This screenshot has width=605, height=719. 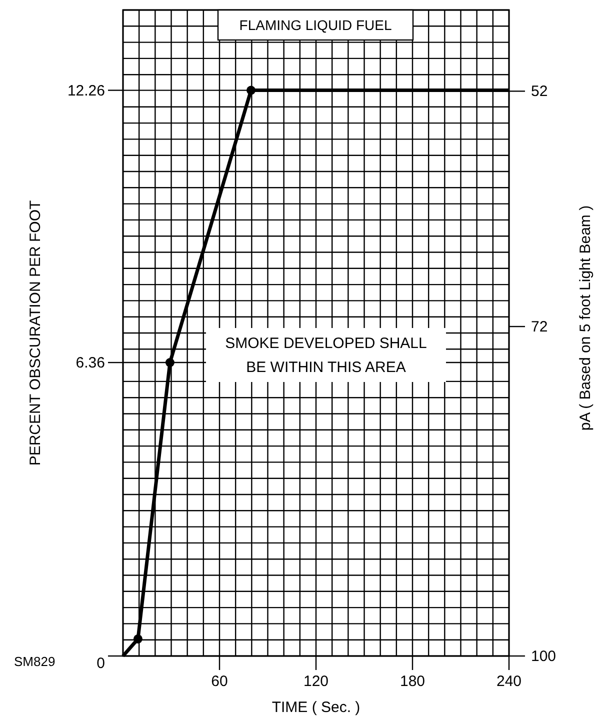 What do you see at coordinates (326, 355) in the screenshot?
I see `annotation: SMOKE DEVELOPED SHALL BE WITHIN THIS AREA` at bounding box center [326, 355].